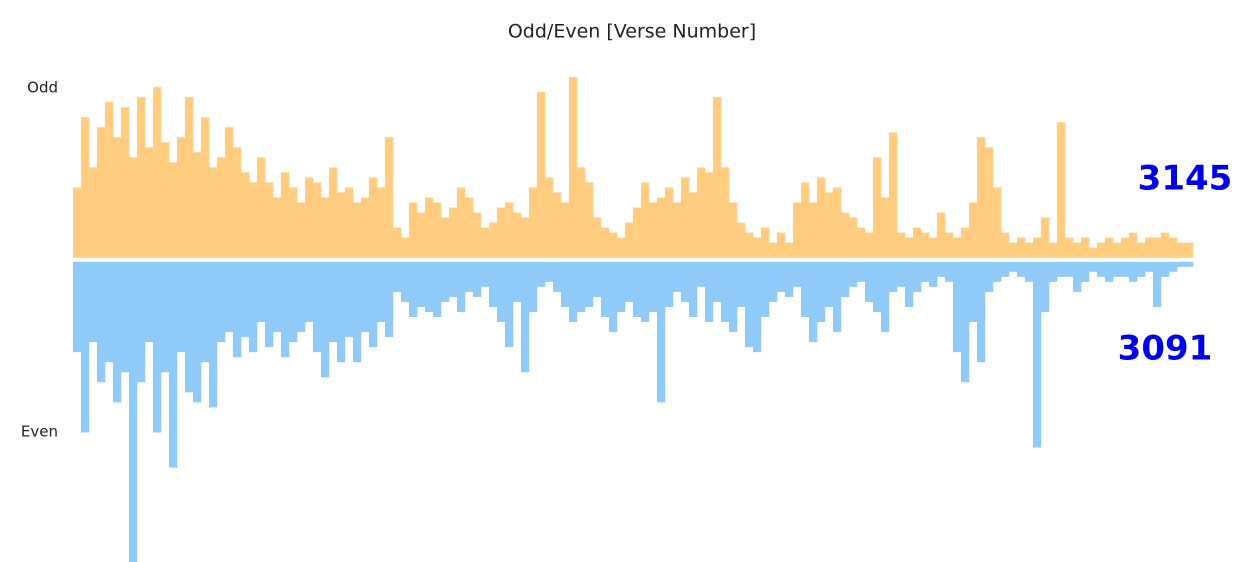 Image resolution: width=1251 pixels, height=562 pixels. Describe the element at coordinates (1185, 179) in the screenshot. I see `series-total: 3145` at that location.